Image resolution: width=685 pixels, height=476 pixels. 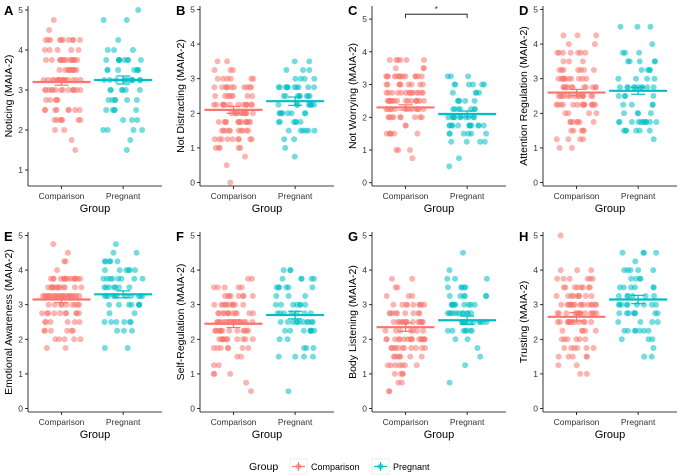 What do you see at coordinates (335, 467) in the screenshot?
I see `legend-label: Comparison` at bounding box center [335, 467].